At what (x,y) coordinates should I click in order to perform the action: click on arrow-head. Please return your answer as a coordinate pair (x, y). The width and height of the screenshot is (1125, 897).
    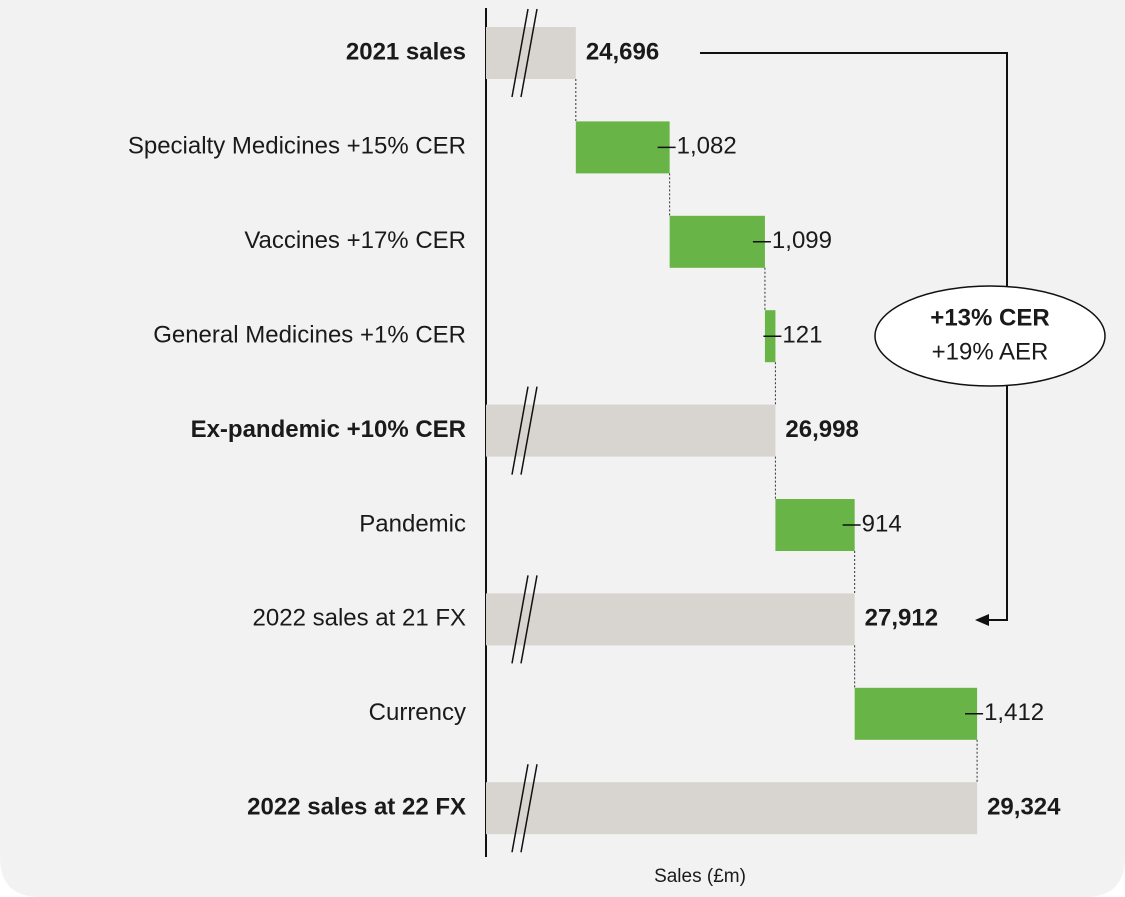
    Looking at the image, I should click on (982, 620).